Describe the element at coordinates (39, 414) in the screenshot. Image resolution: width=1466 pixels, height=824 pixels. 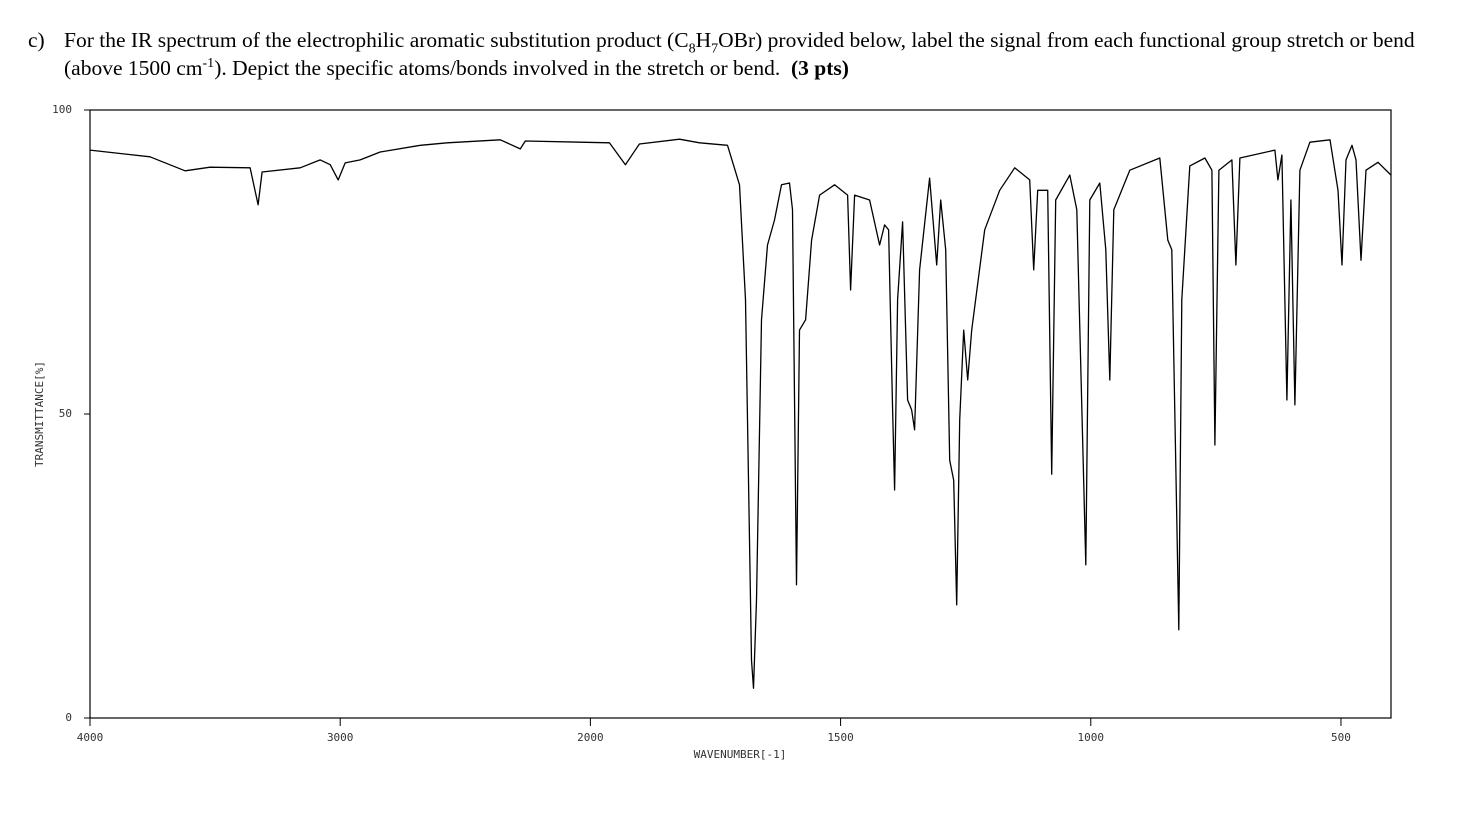
I see `y-axis-label: TRANSMITTANCE[%]` at that location.